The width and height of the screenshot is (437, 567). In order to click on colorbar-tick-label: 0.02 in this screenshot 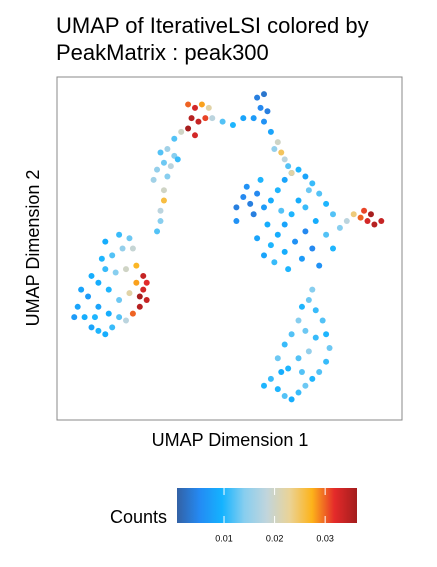, I will do `click(275, 538)`.